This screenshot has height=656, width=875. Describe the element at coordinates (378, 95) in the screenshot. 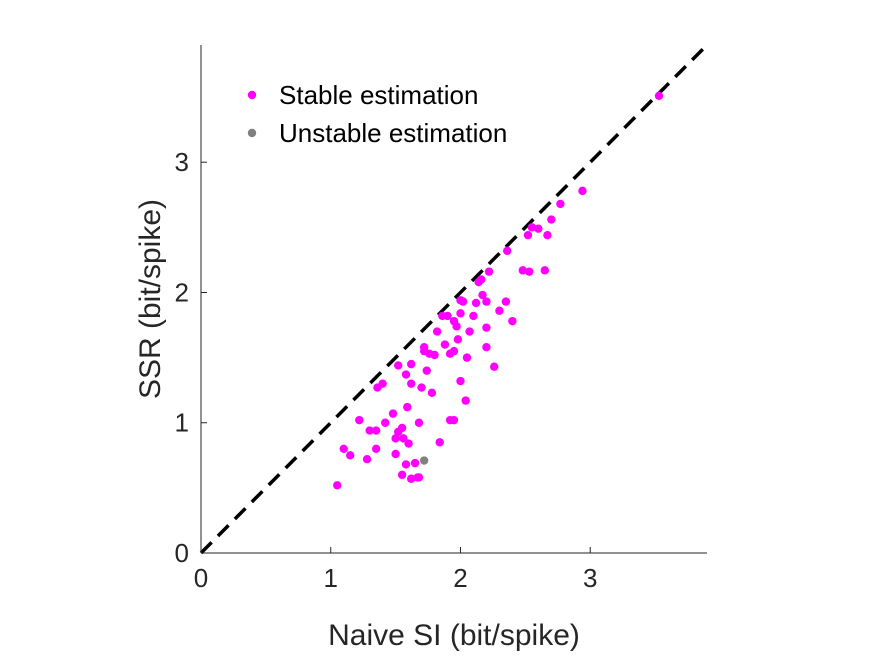

I see `legend-label: Stable estimation` at that location.